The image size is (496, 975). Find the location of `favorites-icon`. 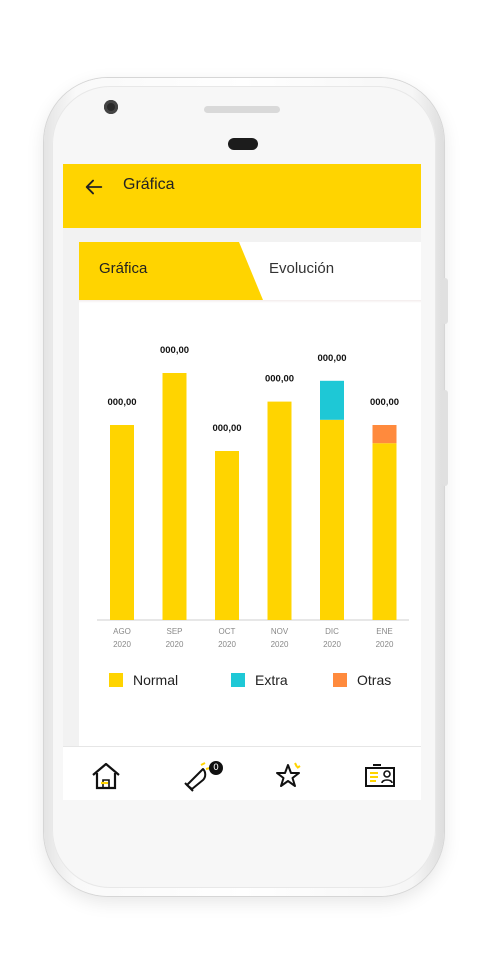

favorites-icon is located at coordinates (288, 776).